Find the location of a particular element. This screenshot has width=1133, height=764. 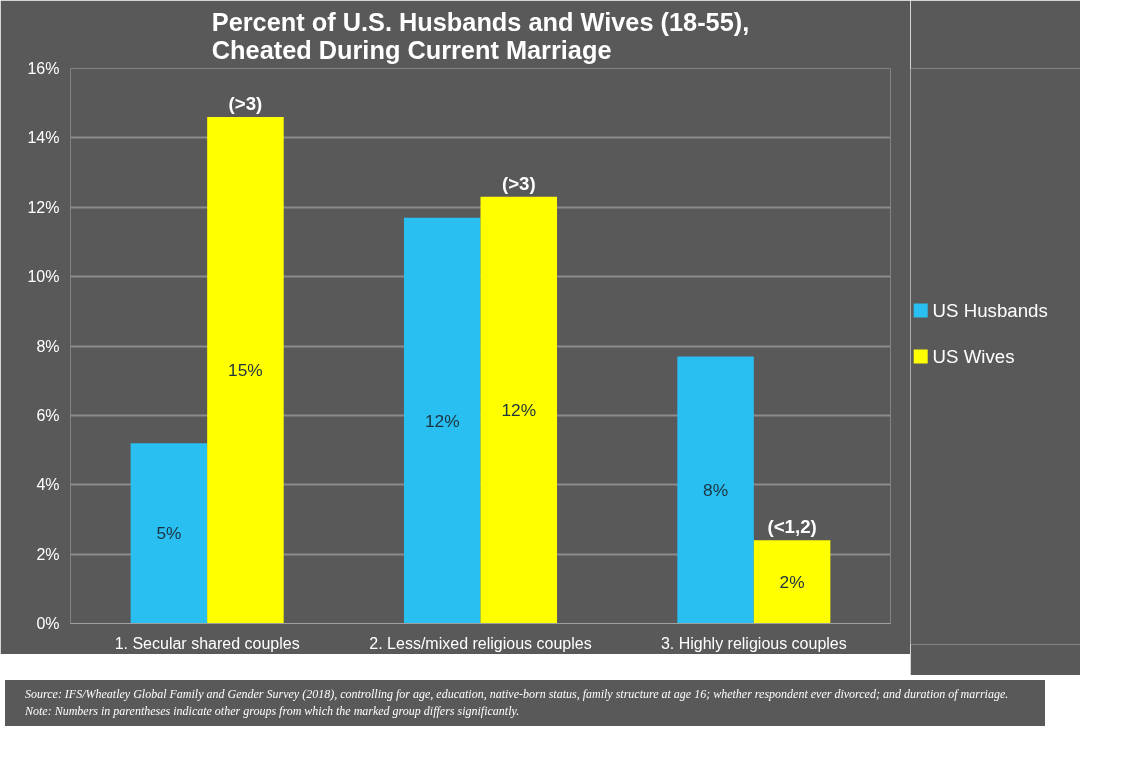

data-label: 2% is located at coordinates (792, 581).